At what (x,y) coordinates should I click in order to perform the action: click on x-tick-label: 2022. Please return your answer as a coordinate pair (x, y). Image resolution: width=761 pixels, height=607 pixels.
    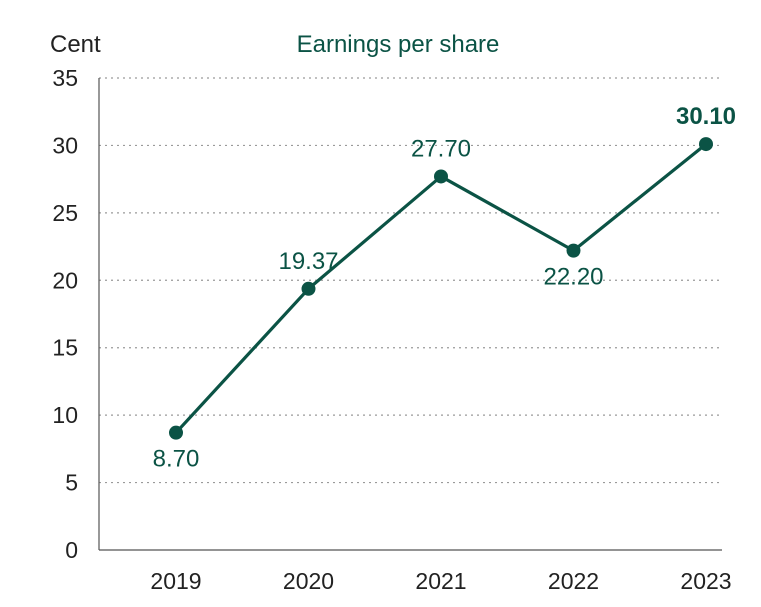
    Looking at the image, I should click on (573, 581).